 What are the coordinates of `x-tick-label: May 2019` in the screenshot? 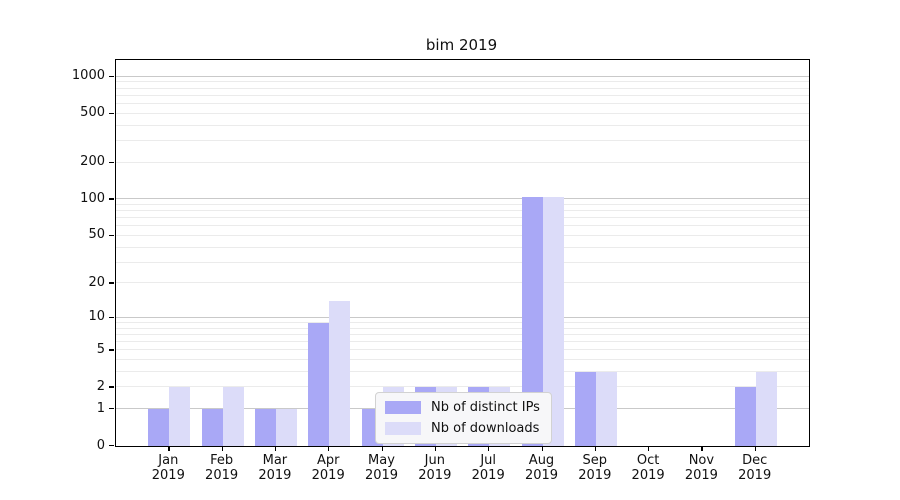 It's located at (382, 468).